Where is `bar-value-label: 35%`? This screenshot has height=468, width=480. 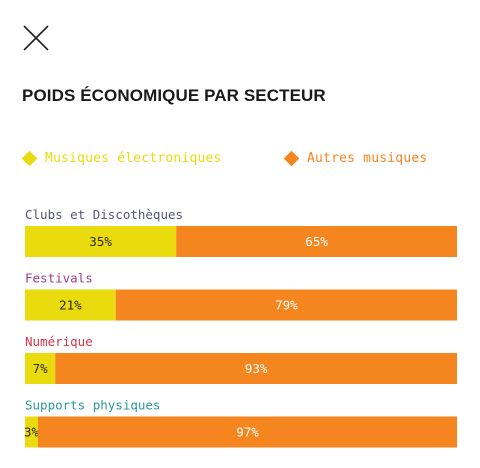 bar-value-label: 35% is located at coordinates (100, 241).